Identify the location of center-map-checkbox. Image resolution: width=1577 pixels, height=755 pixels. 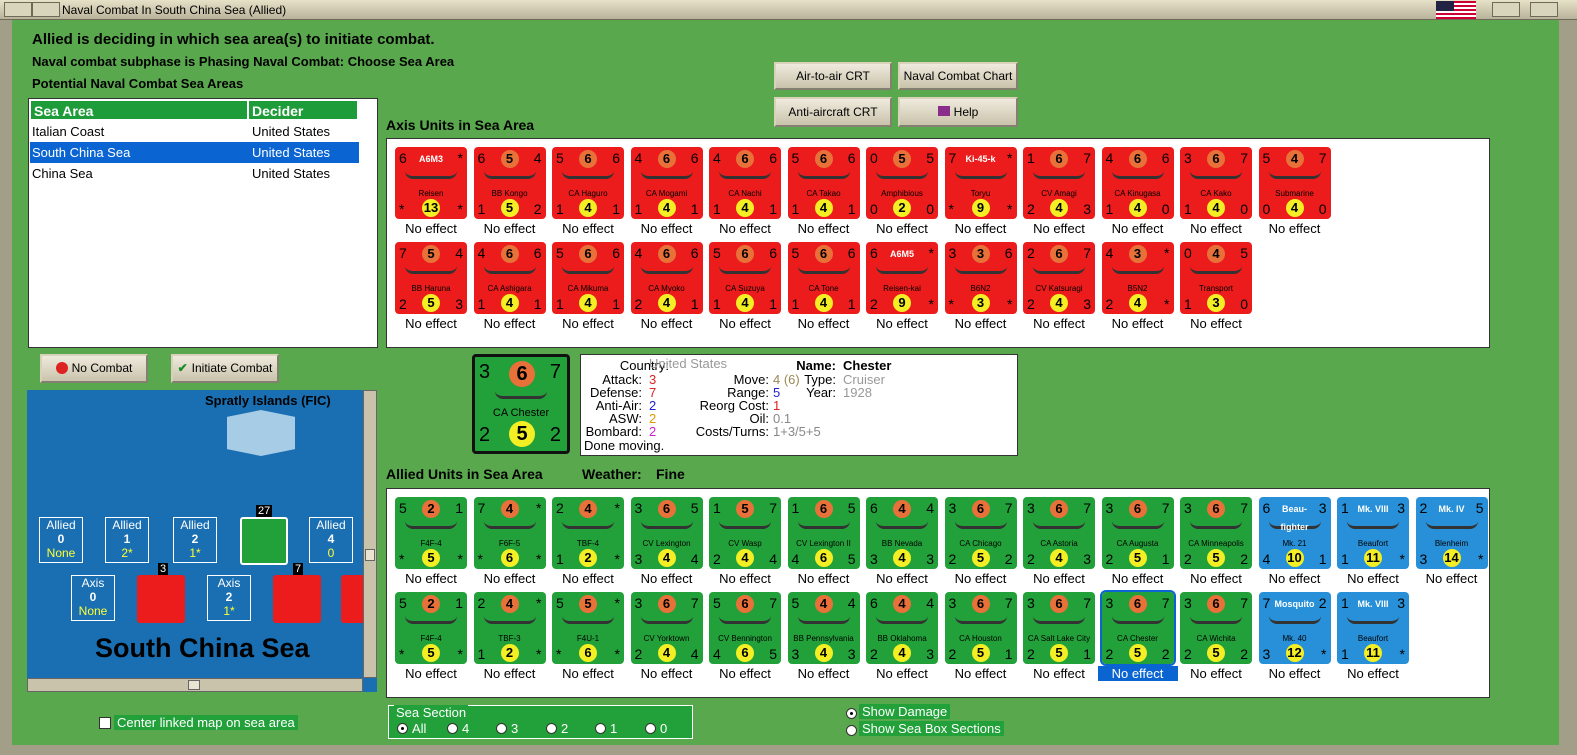
(105, 723).